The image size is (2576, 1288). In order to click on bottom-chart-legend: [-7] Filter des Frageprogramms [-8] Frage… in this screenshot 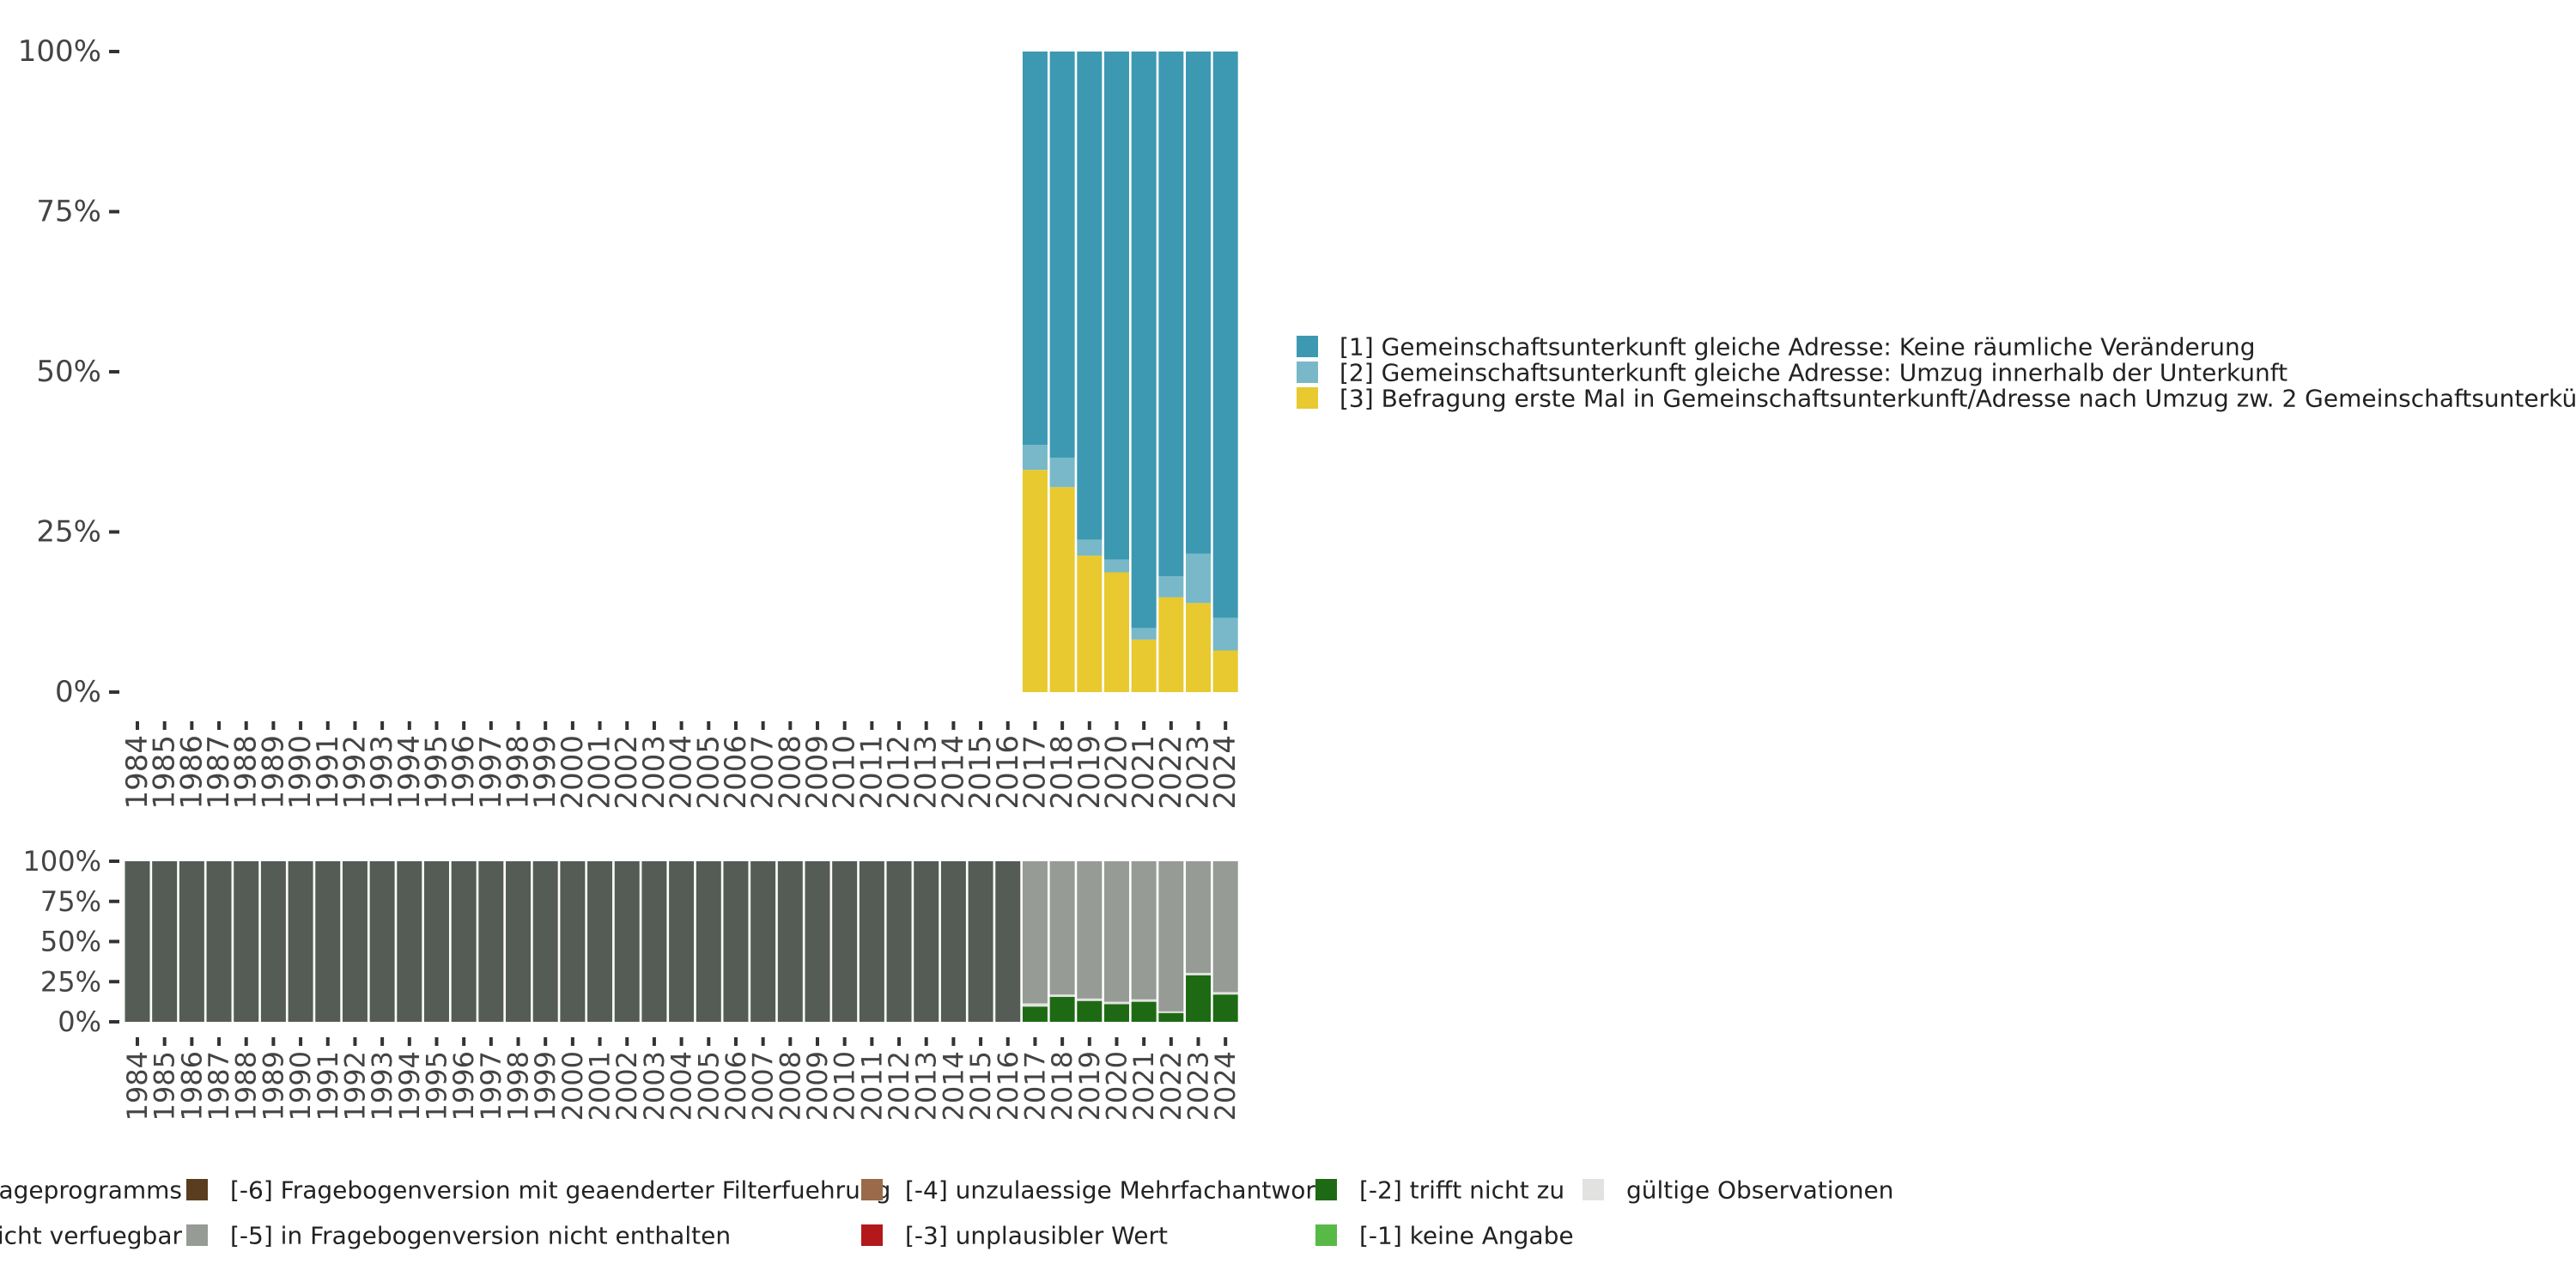, I will do `click(947, 1213)`.